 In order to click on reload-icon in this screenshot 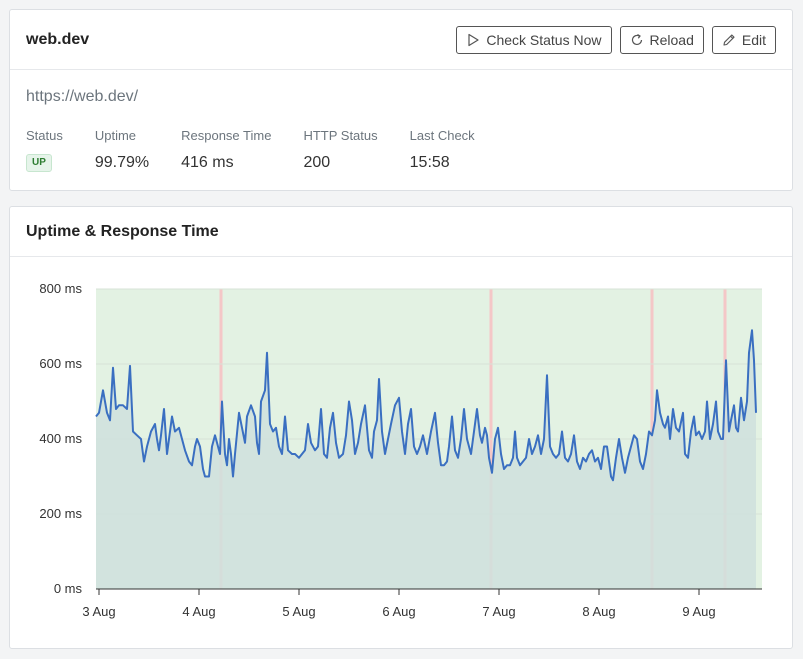, I will do `click(636, 39)`.